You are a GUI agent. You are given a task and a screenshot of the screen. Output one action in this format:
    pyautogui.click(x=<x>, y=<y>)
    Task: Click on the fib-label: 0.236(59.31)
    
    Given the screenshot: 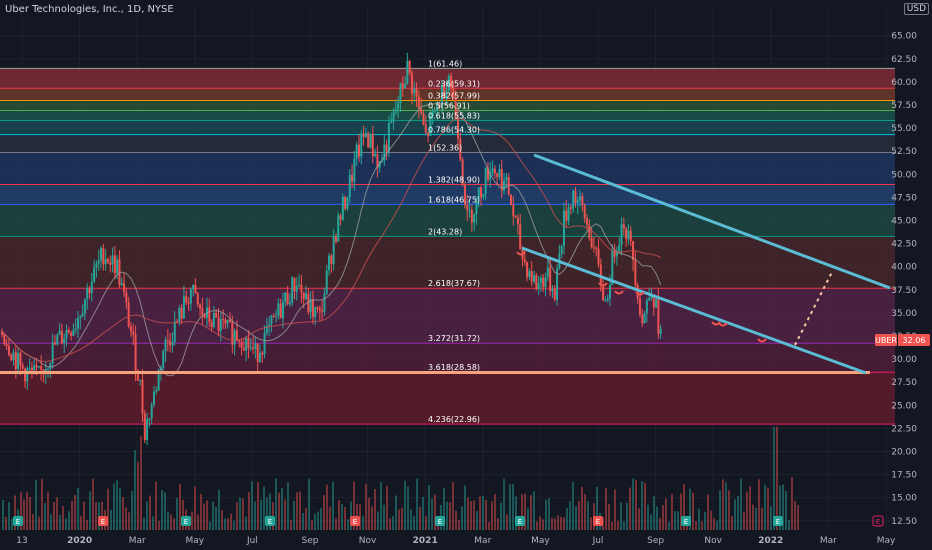 What is the action you would take?
    pyautogui.click(x=454, y=83)
    